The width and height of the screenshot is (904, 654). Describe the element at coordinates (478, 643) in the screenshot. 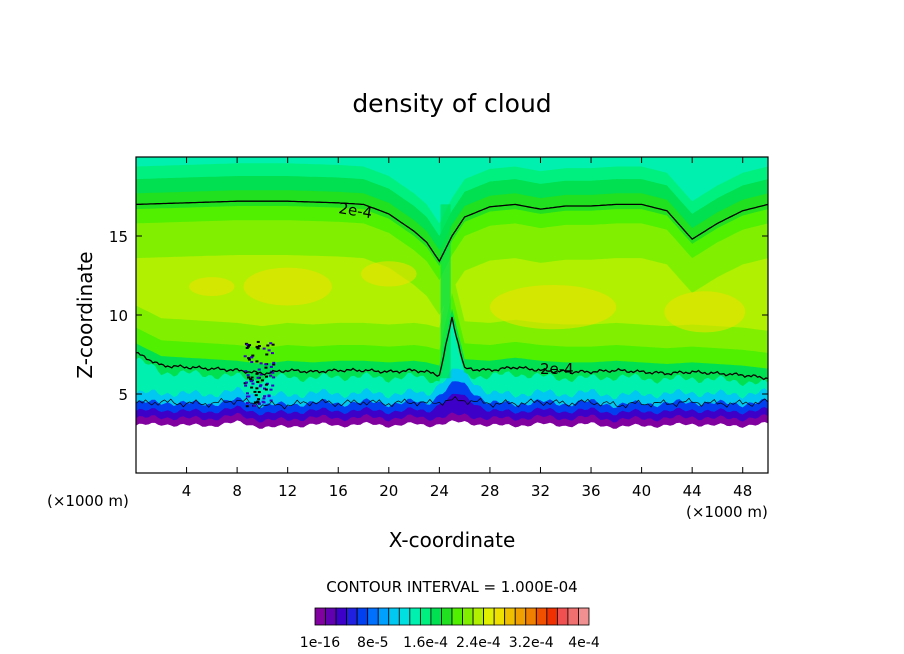

I see `colorbar-tick-label: 2.4e-4` at that location.